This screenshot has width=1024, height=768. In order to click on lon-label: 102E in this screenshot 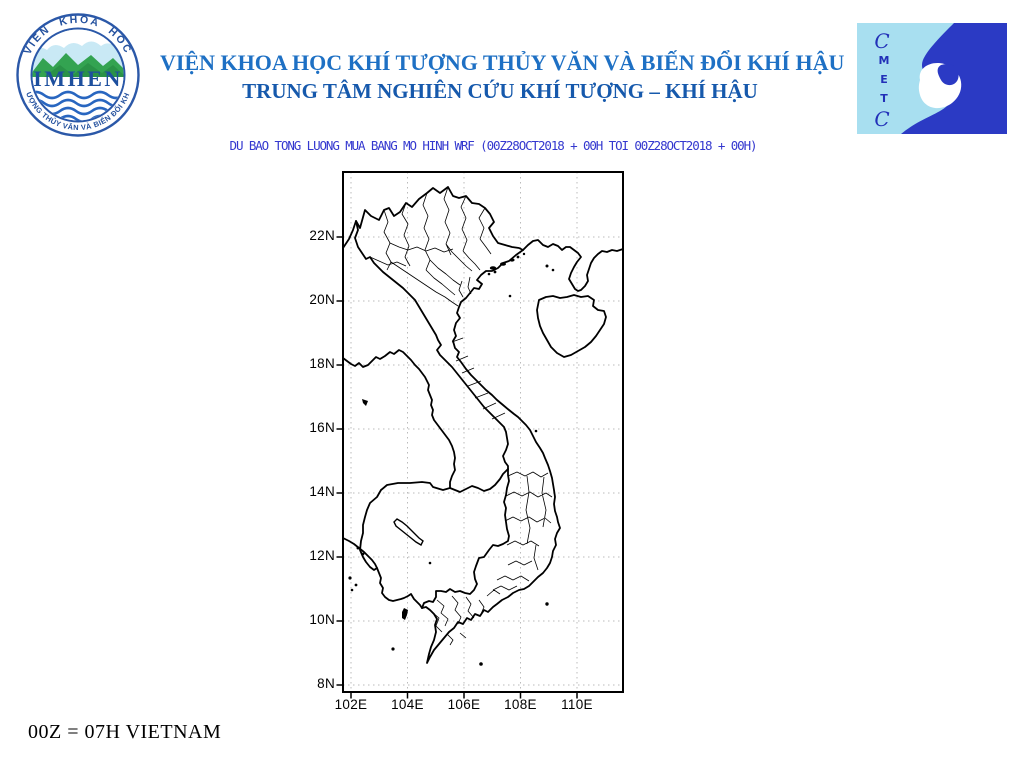, I will do `click(351, 704)`.